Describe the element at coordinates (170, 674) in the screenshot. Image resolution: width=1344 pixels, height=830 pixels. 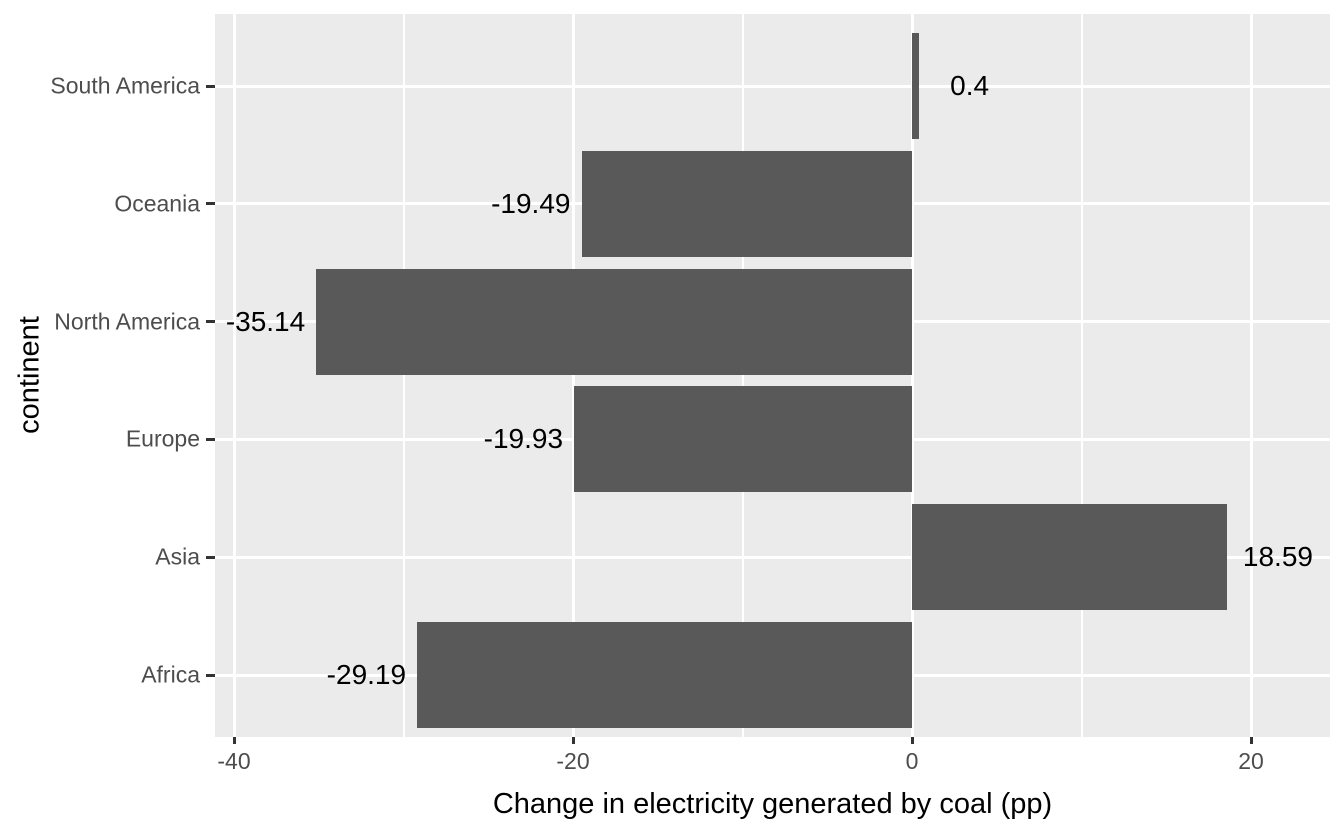
I see `y-tick-label: Africa` at that location.